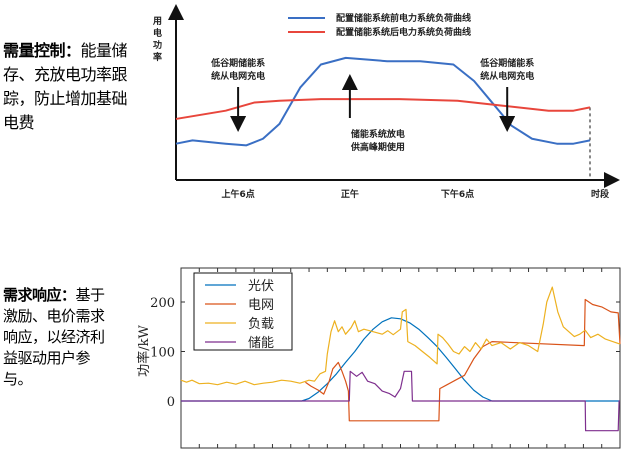  Describe the element at coordinates (156, 40) in the screenshot. I see `y-axis-label: 用电功率` at that location.